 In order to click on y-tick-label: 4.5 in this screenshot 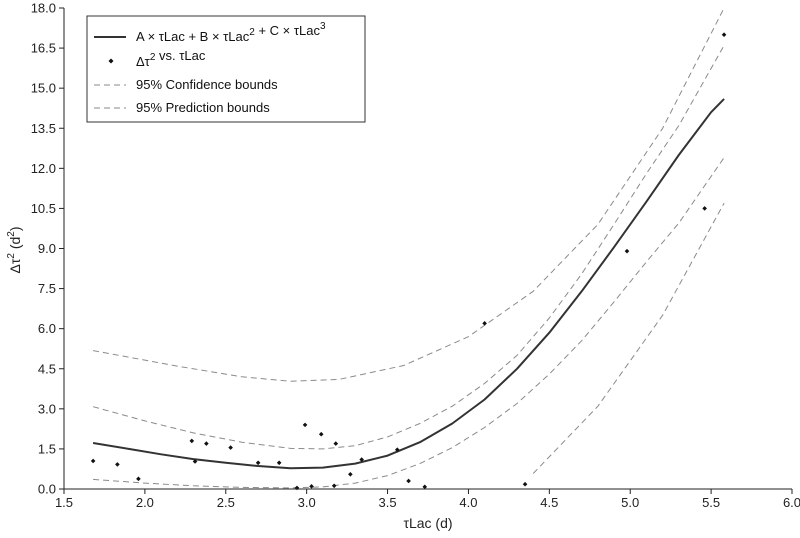, I will do `click(47, 368)`.